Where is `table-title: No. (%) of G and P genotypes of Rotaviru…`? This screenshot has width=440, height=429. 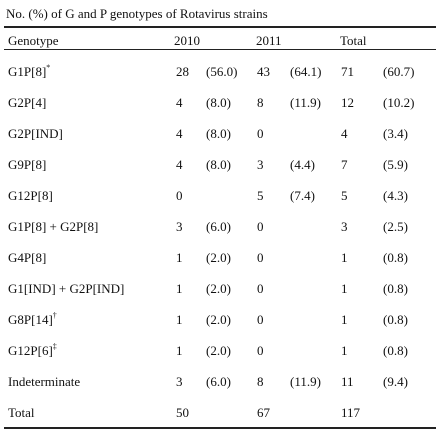 table-title: No. (%) of G and P genotypes of Rotaviru… is located at coordinates (137, 13).